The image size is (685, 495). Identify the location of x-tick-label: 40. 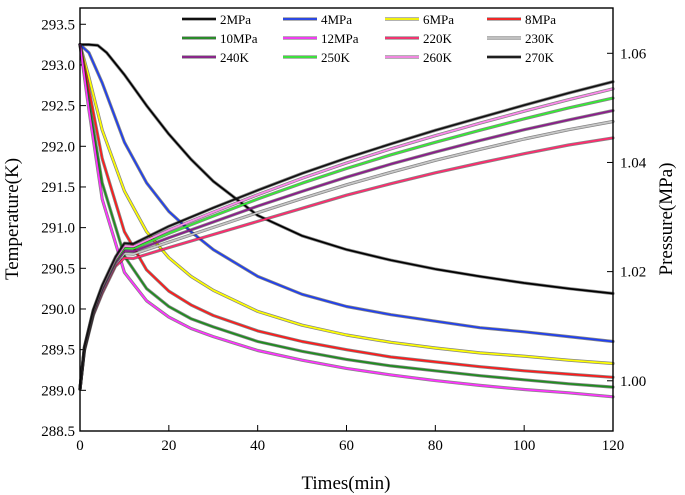
(257, 446).